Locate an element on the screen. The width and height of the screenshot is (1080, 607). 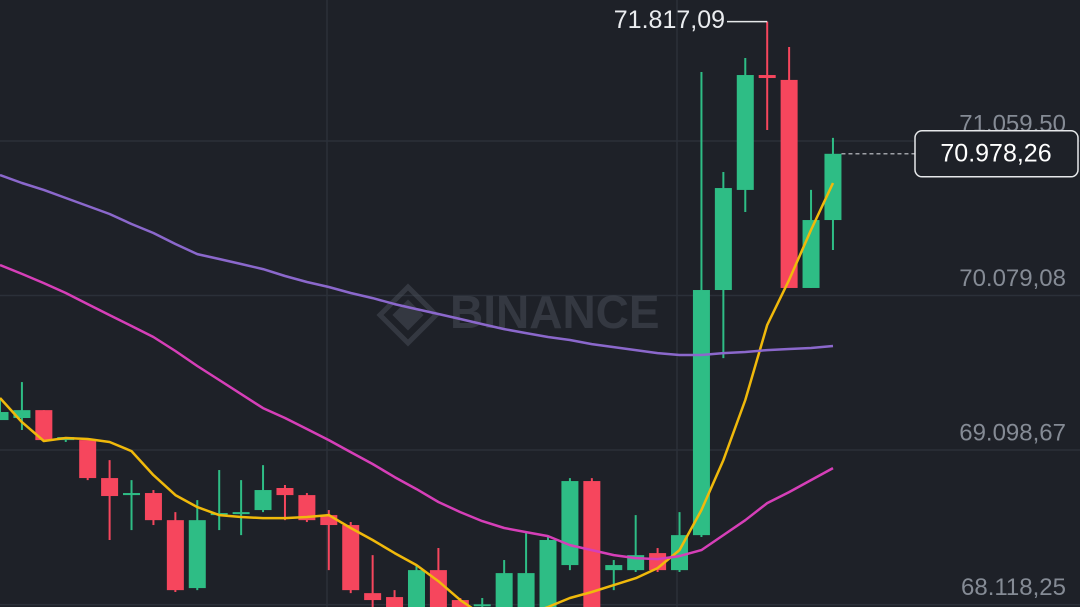
price-label: 70.978,26 is located at coordinates (995, 153).